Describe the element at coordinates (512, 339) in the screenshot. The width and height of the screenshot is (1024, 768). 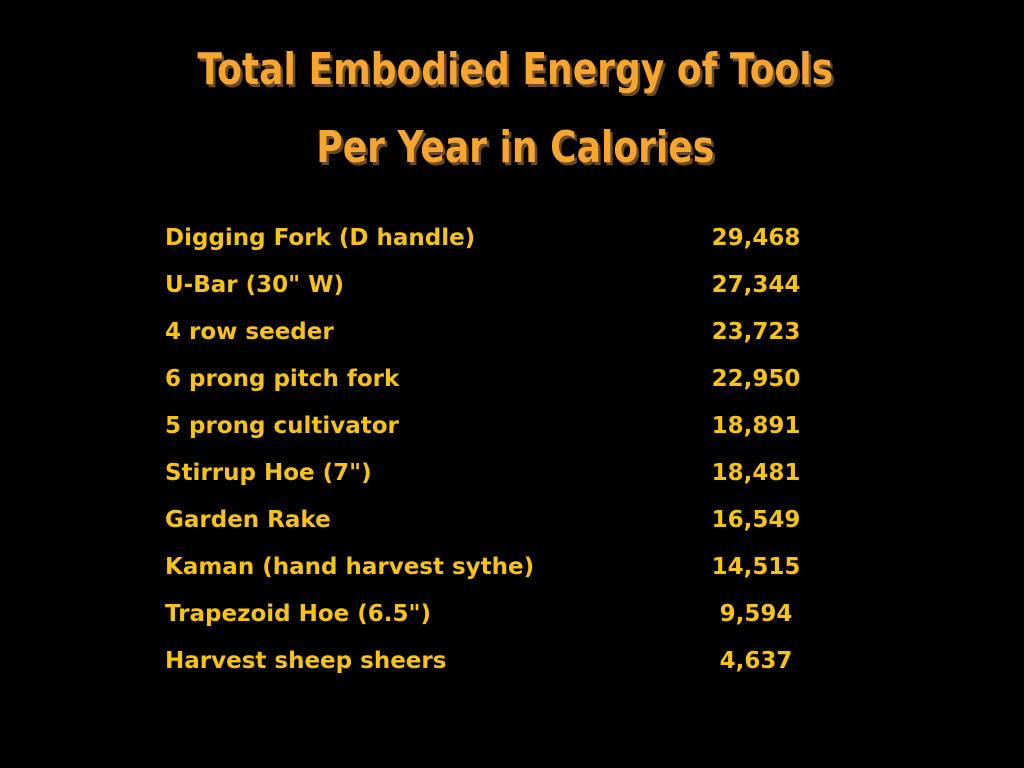
I see `table-row: 4 row seeder 23,723` at that location.